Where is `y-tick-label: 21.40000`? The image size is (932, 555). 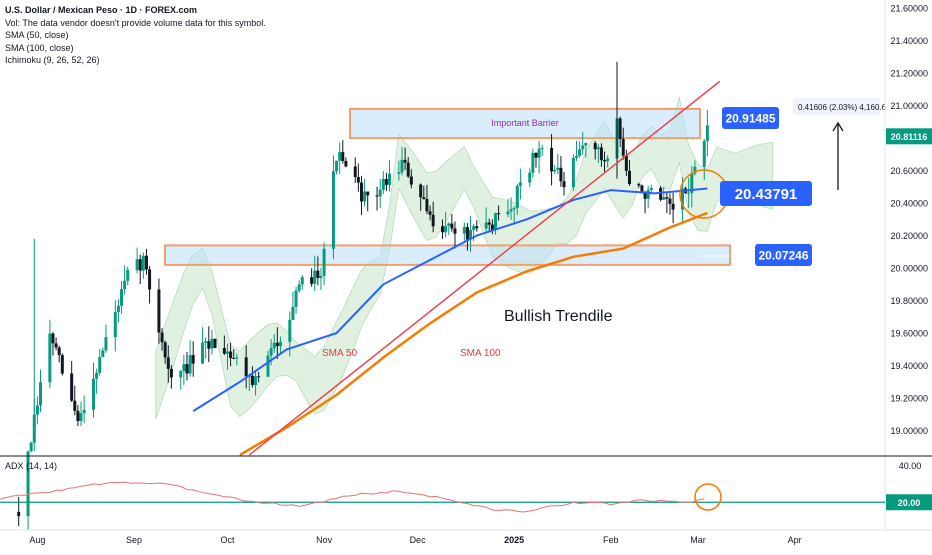
y-tick-label: 21.40000 is located at coordinates (909, 41).